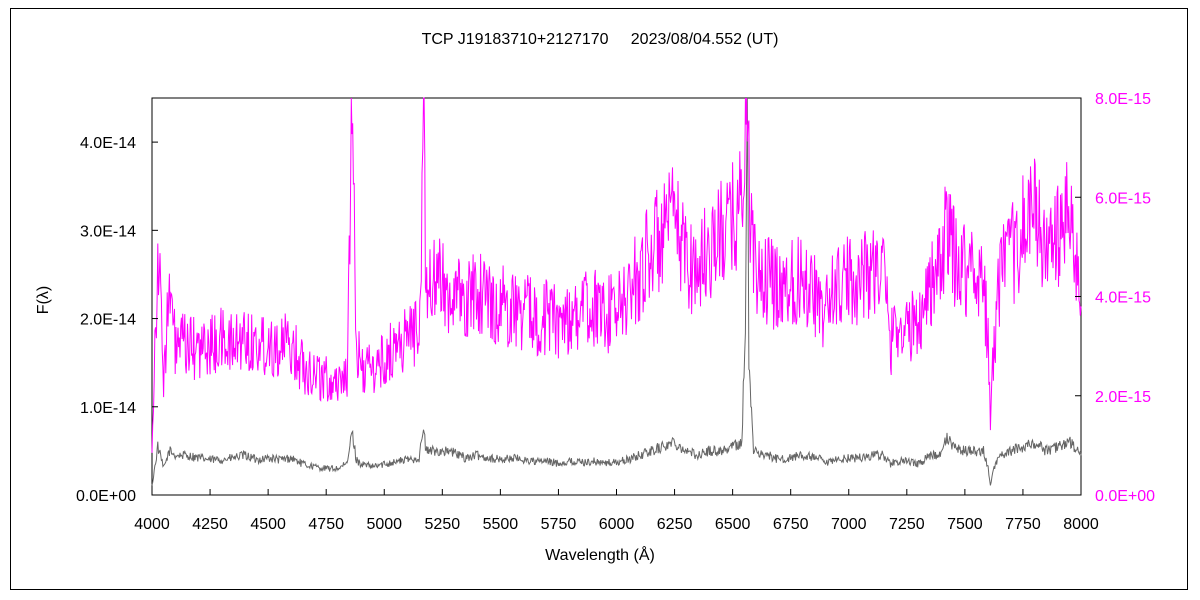 This screenshot has width=1200, height=600. What do you see at coordinates (849, 524) in the screenshot?
I see `x-tick-label: 7000` at bounding box center [849, 524].